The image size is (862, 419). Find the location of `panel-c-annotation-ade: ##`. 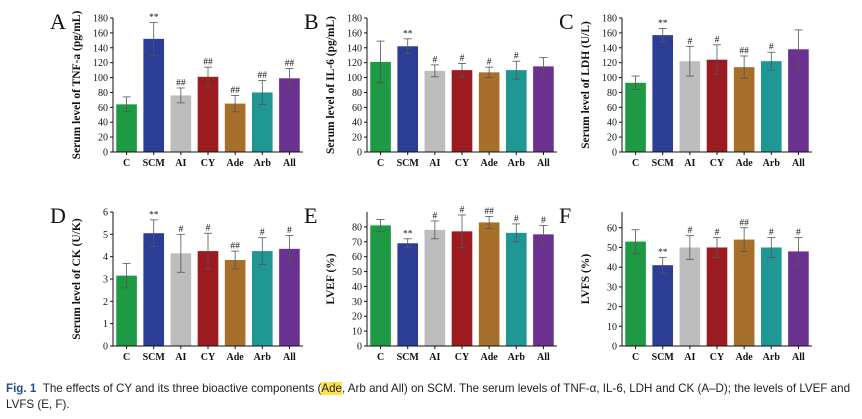

panel-c-annotation-ade: ## is located at coordinates (744, 51).